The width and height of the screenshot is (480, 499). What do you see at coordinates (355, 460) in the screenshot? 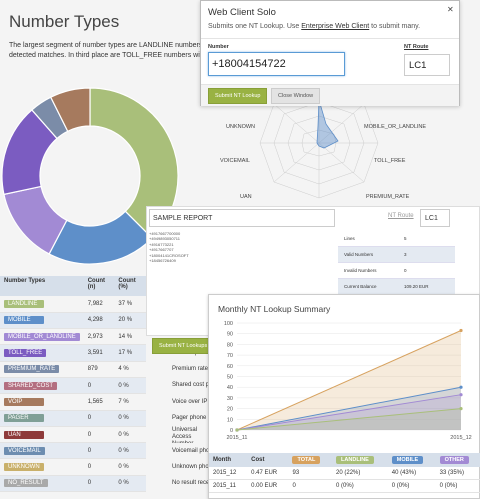
I see `series-pill: LANDLINE` at bounding box center [355, 460].